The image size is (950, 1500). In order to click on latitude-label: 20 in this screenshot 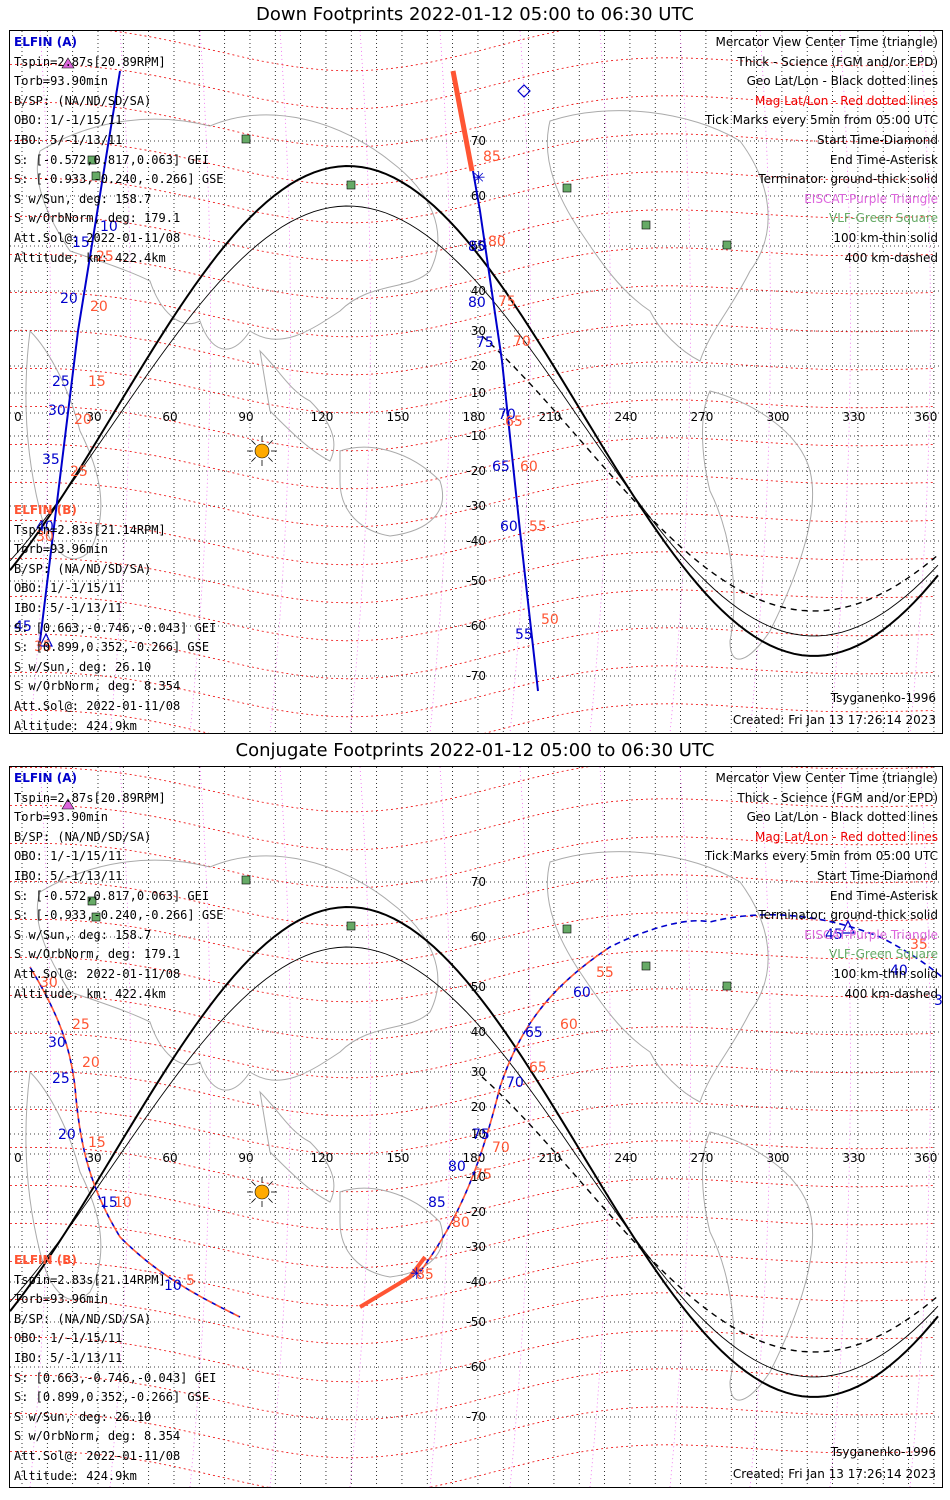, I will do `click(478, 366)`.